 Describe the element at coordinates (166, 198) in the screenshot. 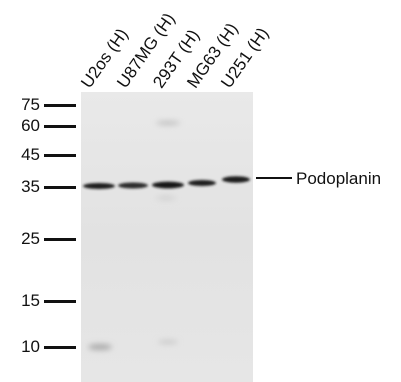

I see `faint-band-lane-3-lower` at that location.